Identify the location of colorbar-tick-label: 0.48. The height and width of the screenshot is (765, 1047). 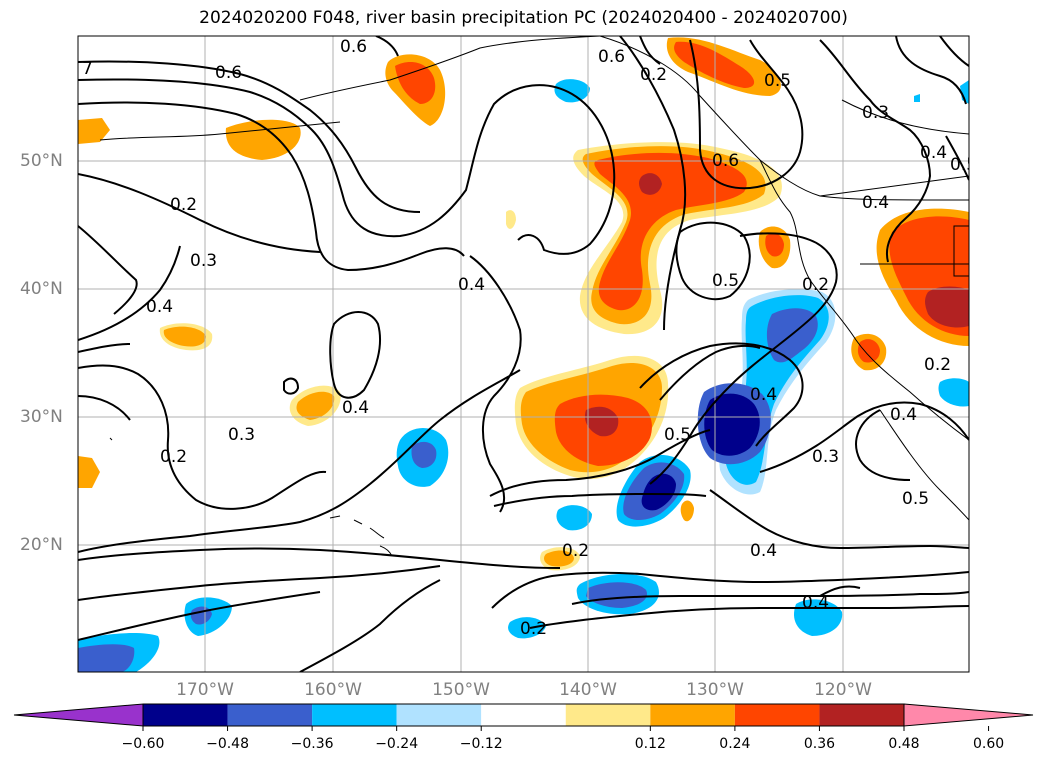
(904, 744).